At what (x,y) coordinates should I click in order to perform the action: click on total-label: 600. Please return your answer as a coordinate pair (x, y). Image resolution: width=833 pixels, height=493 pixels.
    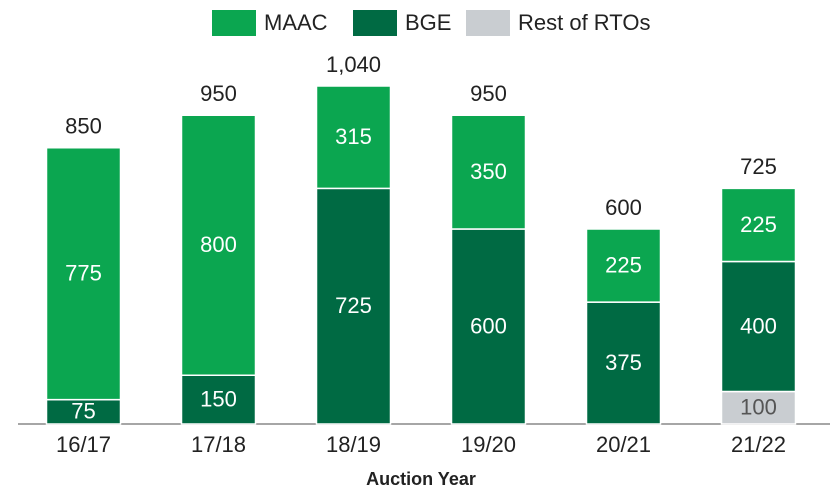
    Looking at the image, I should click on (623, 207).